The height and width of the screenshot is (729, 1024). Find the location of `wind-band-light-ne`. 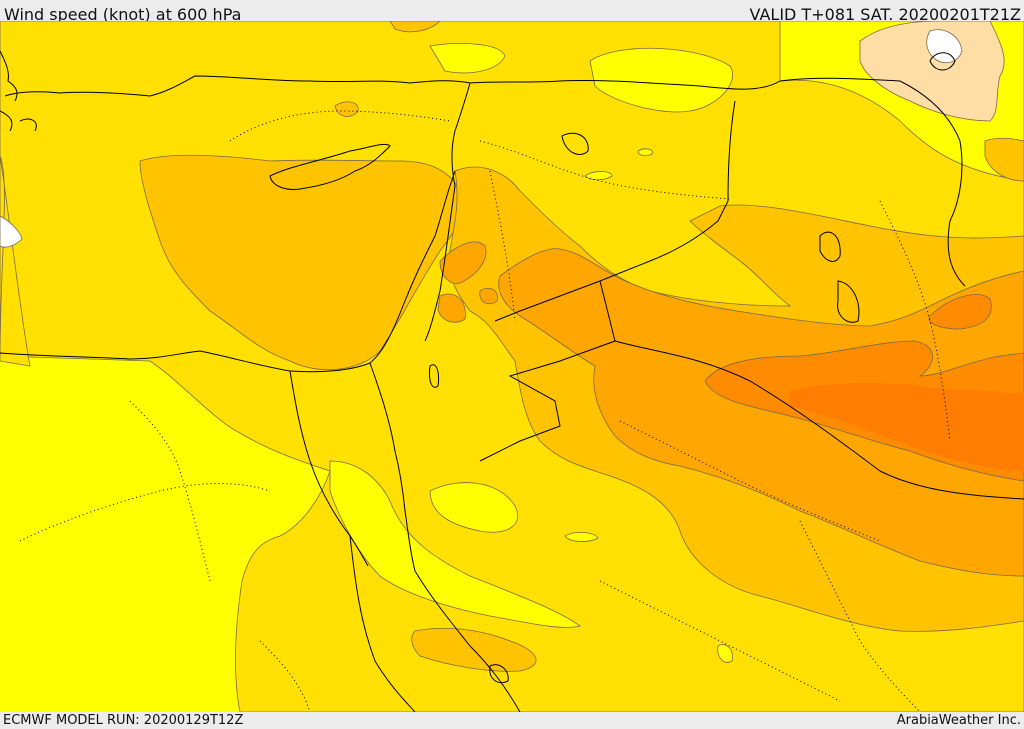

wind-band-light-ne is located at coordinates (932, 71).